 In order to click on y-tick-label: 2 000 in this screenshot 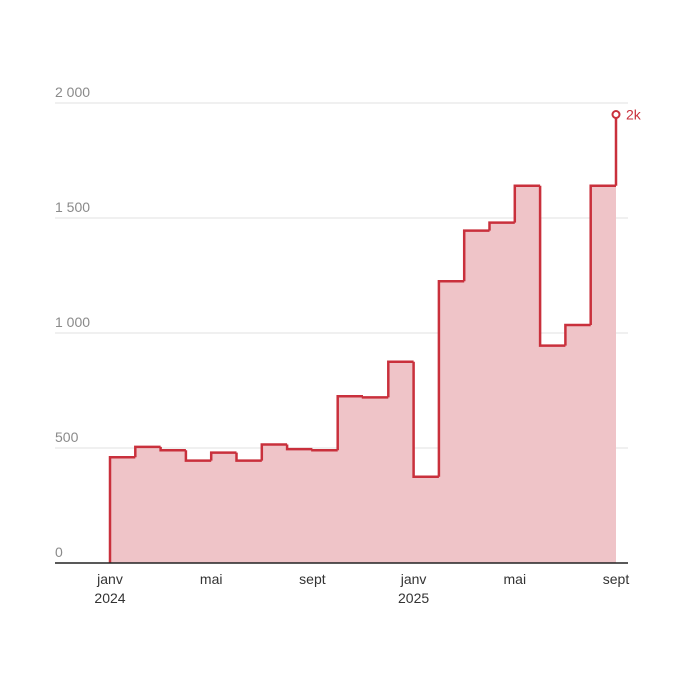, I will do `click(72, 92)`.